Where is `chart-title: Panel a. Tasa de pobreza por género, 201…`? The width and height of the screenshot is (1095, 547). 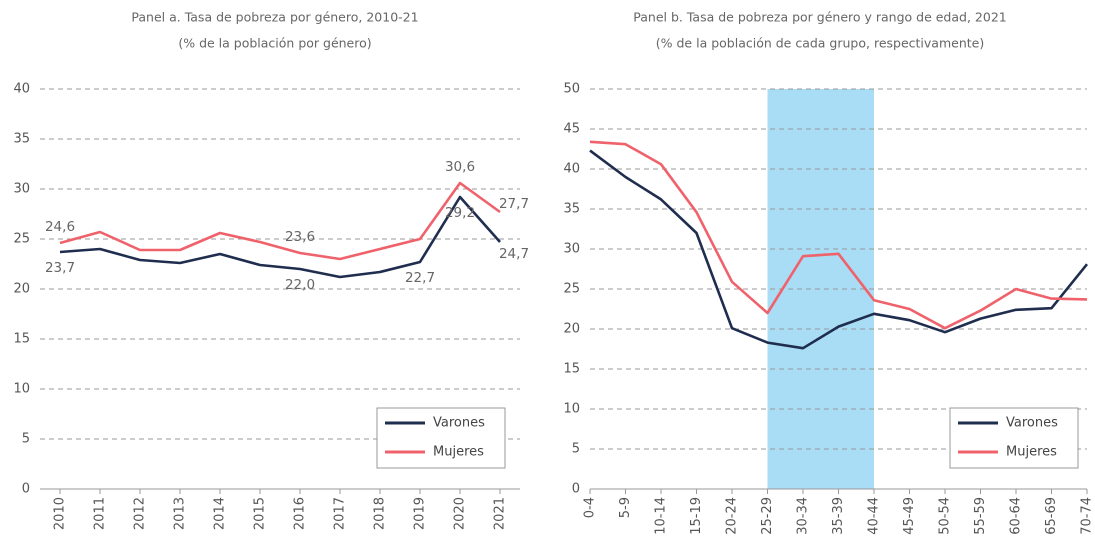 chart-title: Panel a. Tasa de pobreza por género, 201… is located at coordinates (274, 17).